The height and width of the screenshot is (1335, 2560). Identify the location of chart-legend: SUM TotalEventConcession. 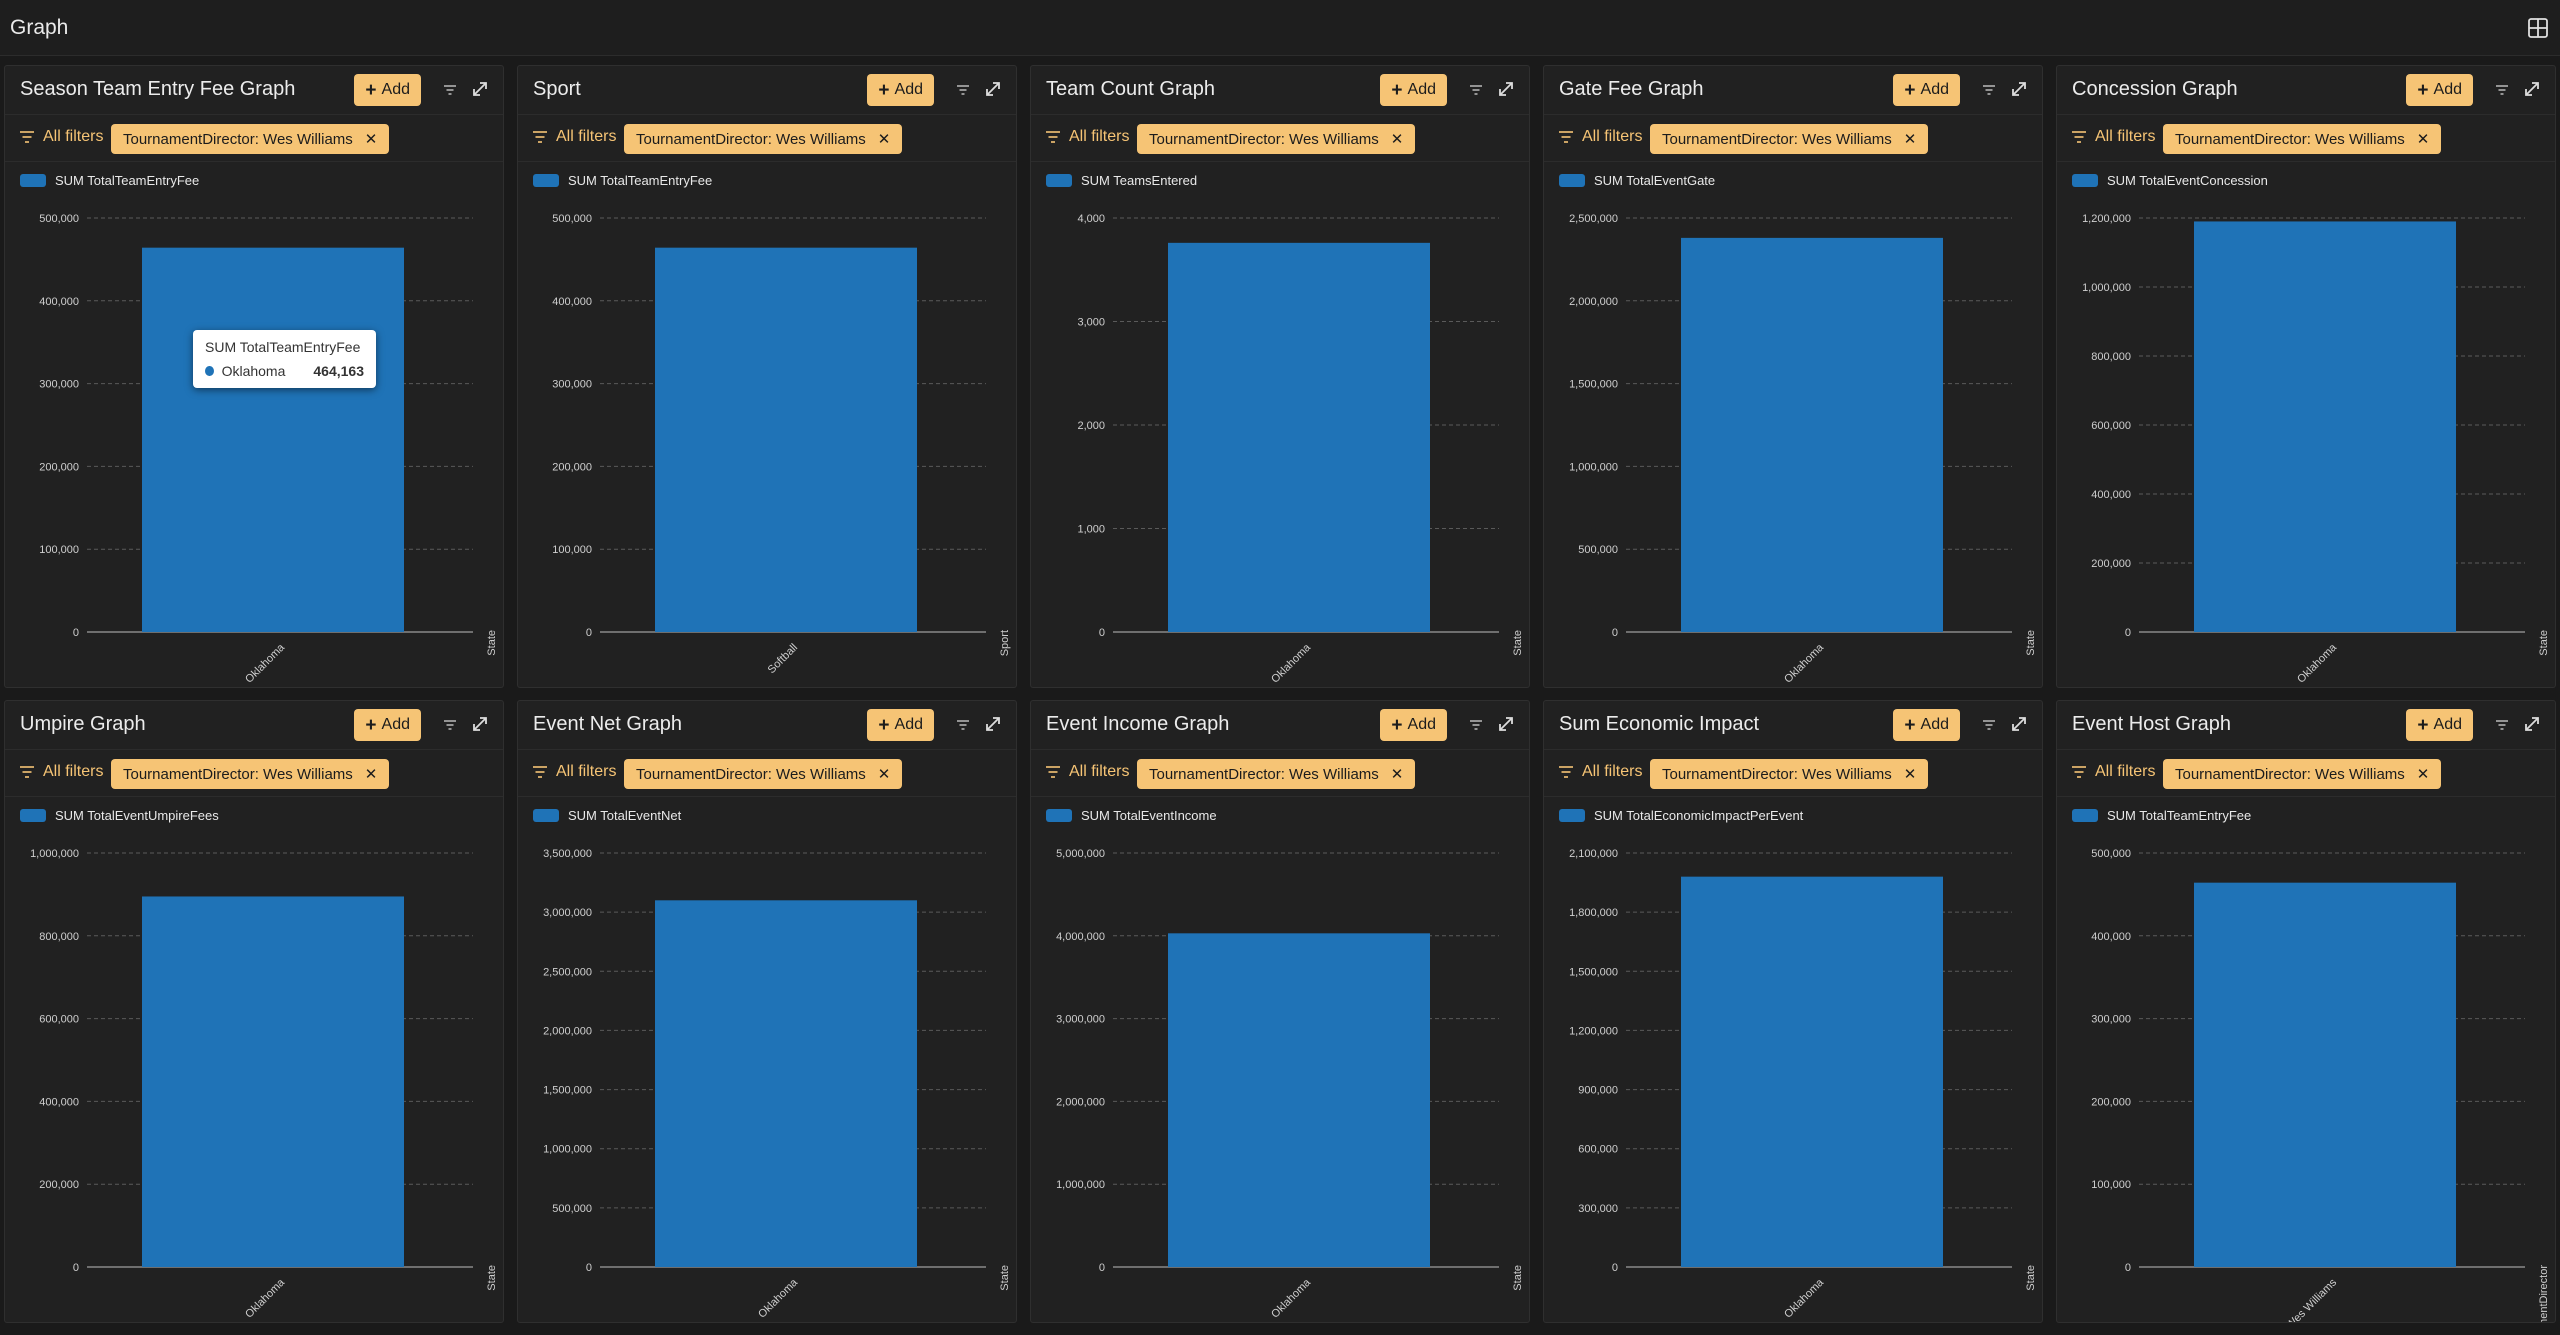
(2170, 180).